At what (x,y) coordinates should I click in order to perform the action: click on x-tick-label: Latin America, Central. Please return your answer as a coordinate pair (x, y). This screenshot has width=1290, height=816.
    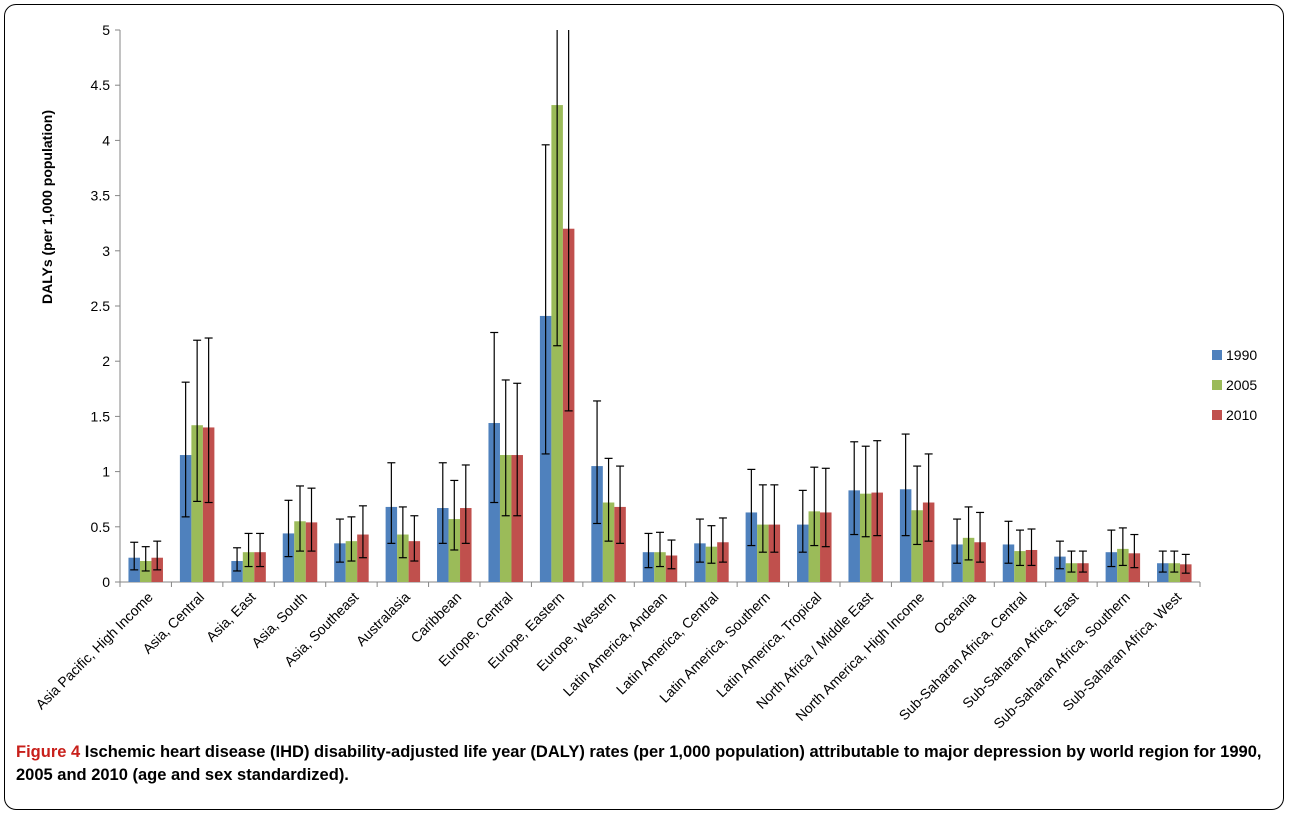
    Looking at the image, I should click on (667, 643).